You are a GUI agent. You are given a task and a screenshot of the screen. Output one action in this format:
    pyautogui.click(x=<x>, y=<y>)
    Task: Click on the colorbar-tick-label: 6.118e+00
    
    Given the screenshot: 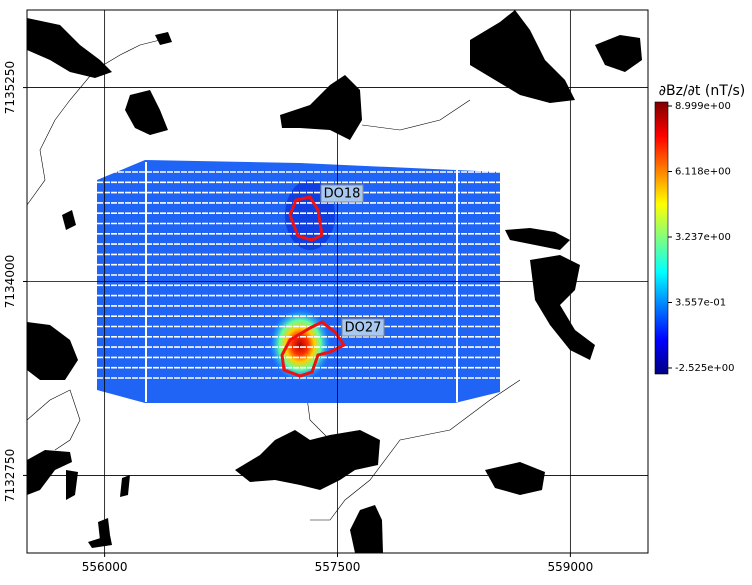 What is the action you would take?
    pyautogui.click(x=703, y=171)
    